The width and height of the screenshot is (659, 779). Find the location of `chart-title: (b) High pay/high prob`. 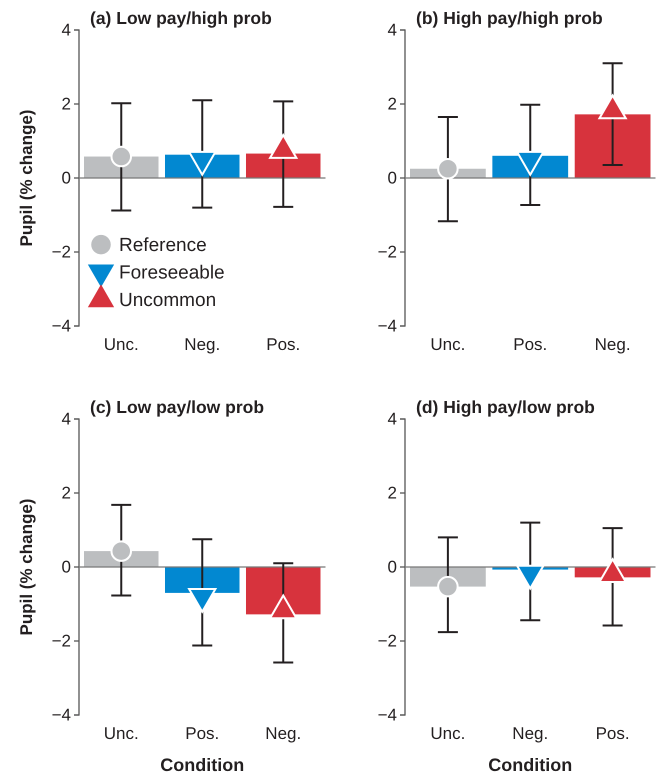

chart-title: (b) High pay/high prob is located at coordinates (509, 18).